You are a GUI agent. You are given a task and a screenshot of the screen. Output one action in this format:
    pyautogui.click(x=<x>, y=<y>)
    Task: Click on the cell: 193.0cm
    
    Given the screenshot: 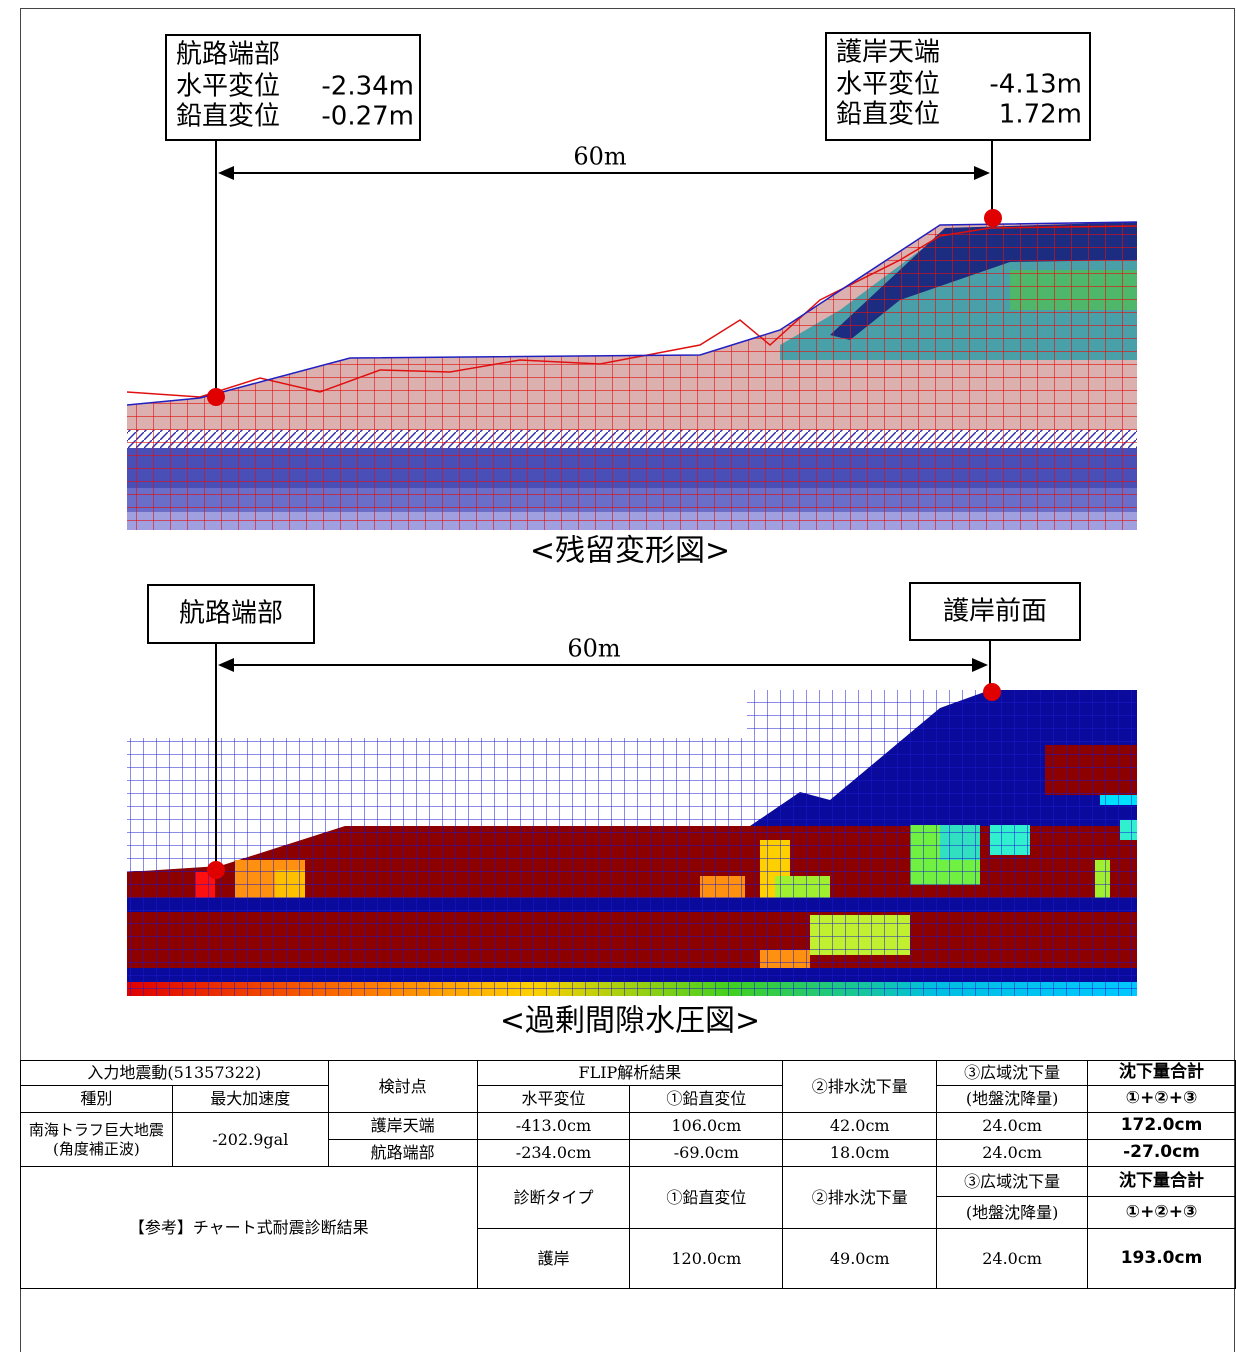 What is the action you would take?
    pyautogui.click(x=1161, y=1258)
    